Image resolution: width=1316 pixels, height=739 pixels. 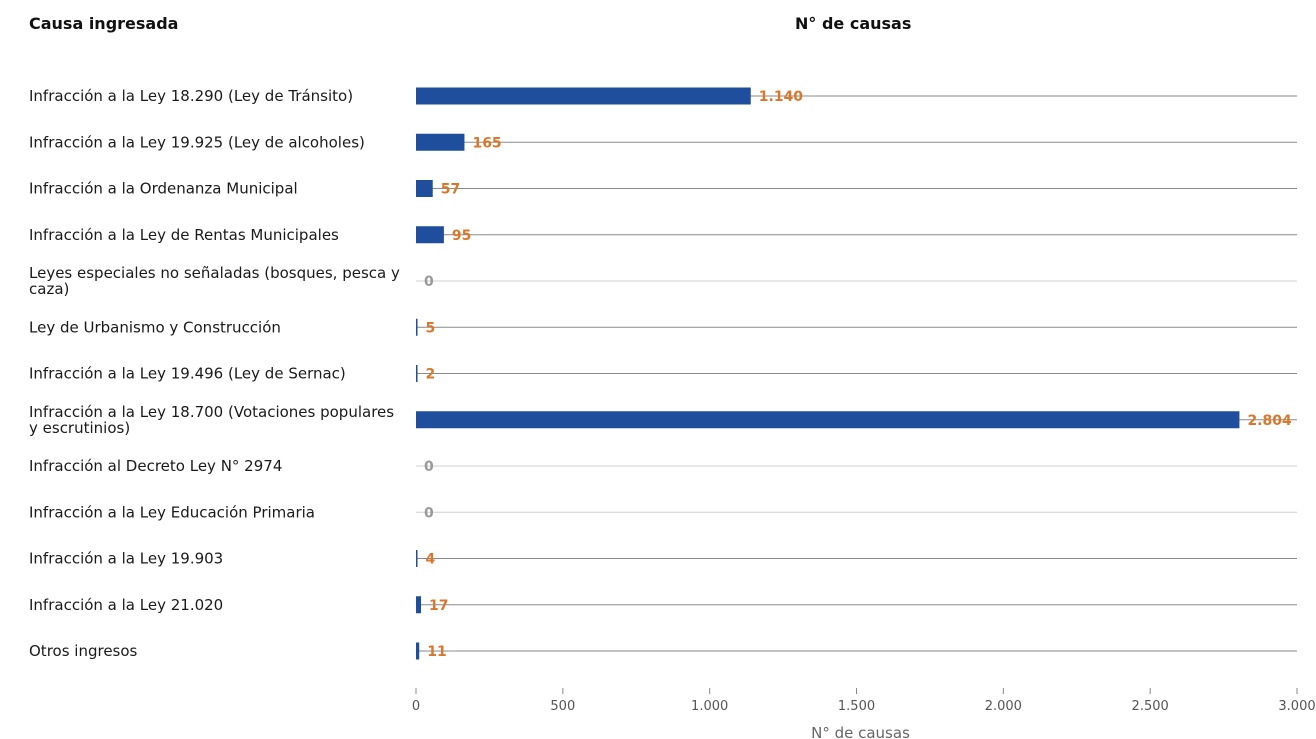 I want to click on category-label: Infracción al Decreto Ley N° 2974, so click(x=155, y=466).